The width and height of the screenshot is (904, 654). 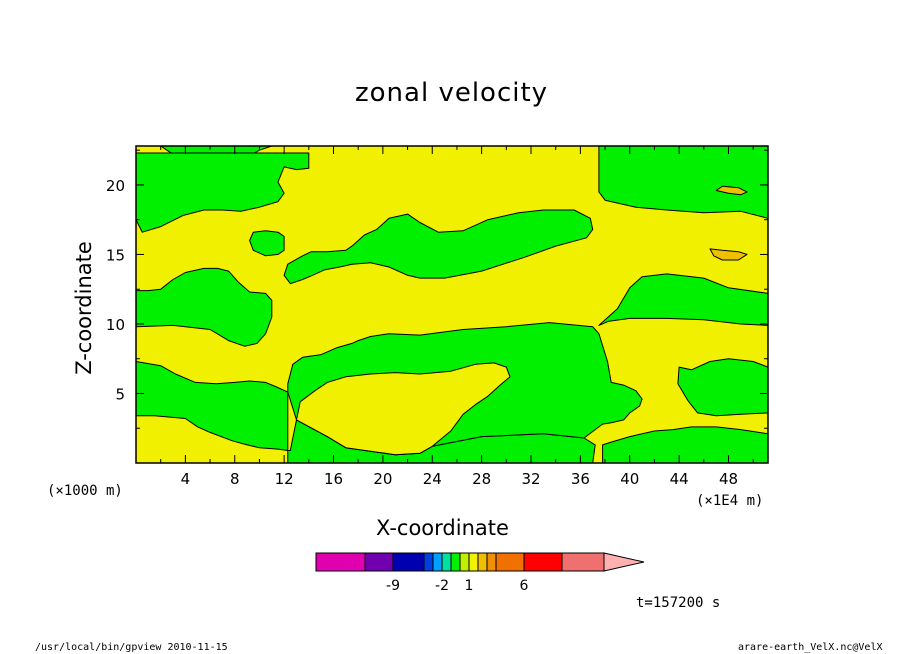 What do you see at coordinates (442, 528) in the screenshot?
I see `x-axis-label: X-coordinate` at bounding box center [442, 528].